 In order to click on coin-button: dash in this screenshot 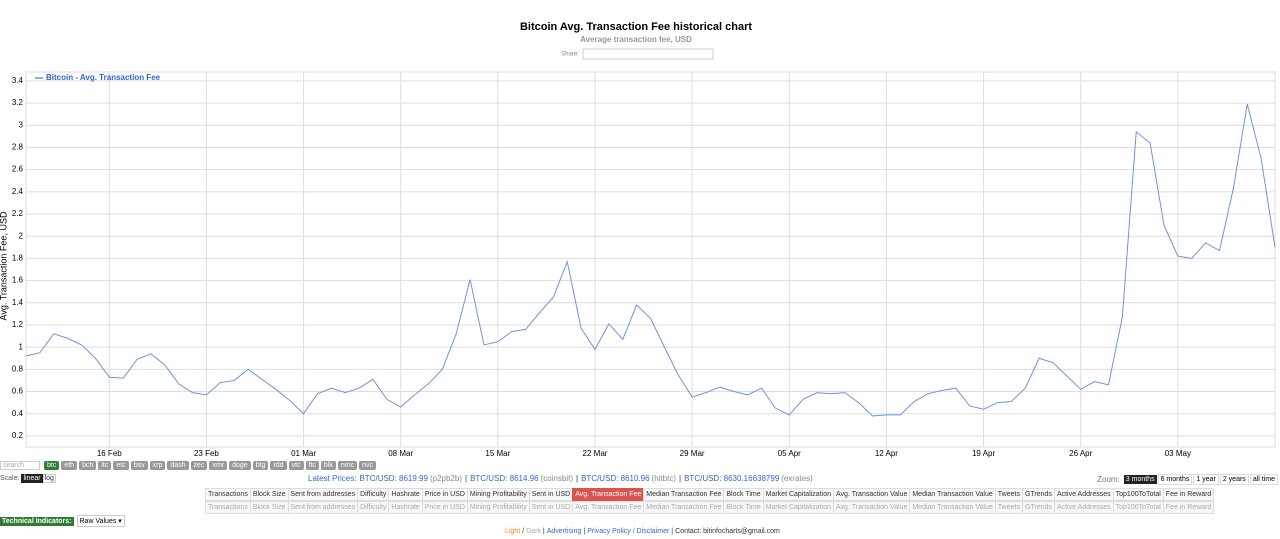, I will do `click(178, 465)`.